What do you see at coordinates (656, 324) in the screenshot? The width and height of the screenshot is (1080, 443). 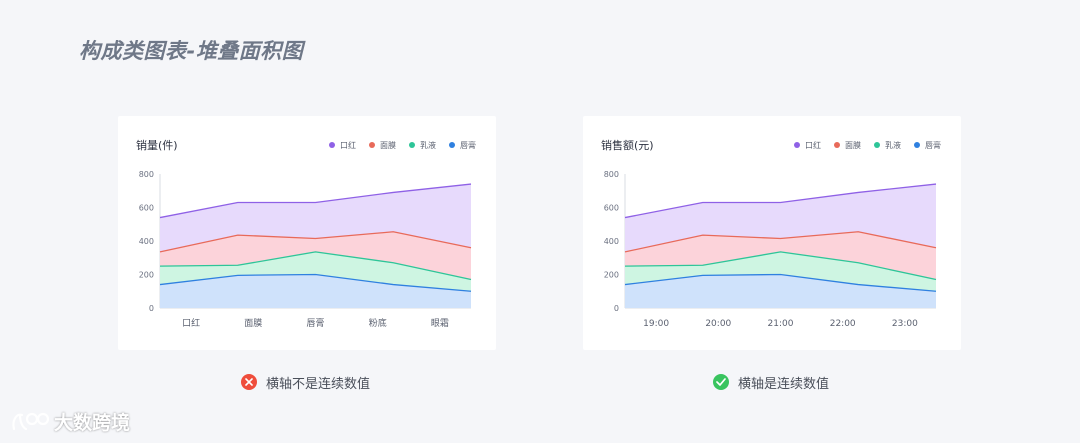 I see `x-tick-label: 19:00` at bounding box center [656, 324].